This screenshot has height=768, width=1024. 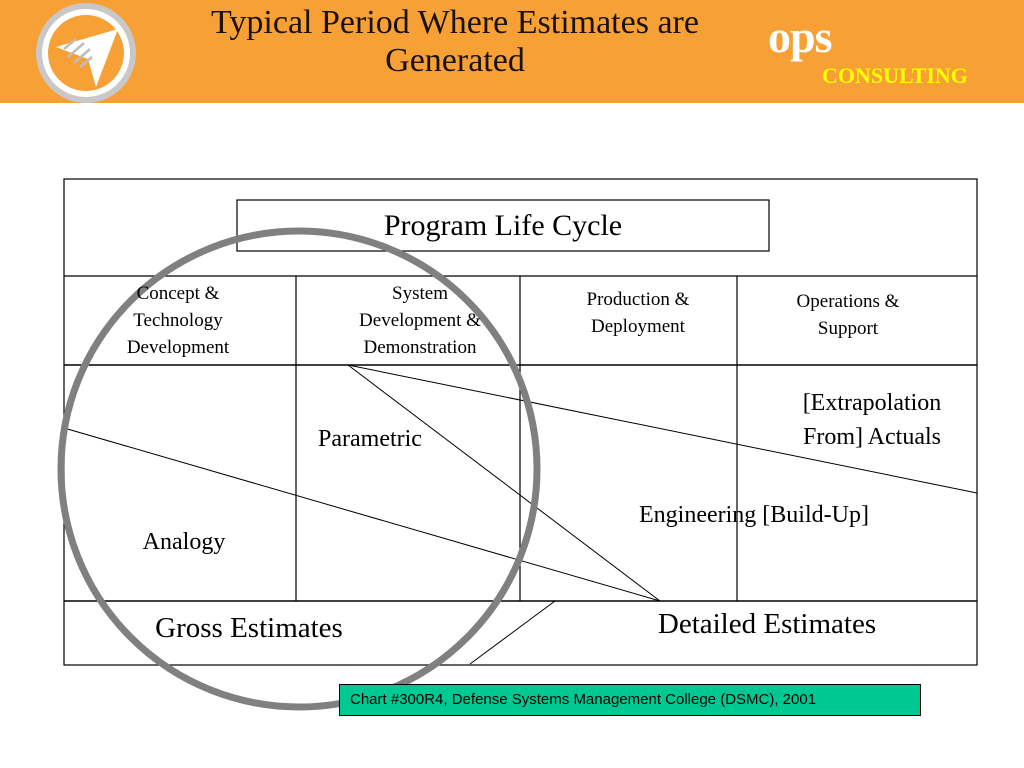 I want to click on estimates-connector-line, so click(x=512, y=632).